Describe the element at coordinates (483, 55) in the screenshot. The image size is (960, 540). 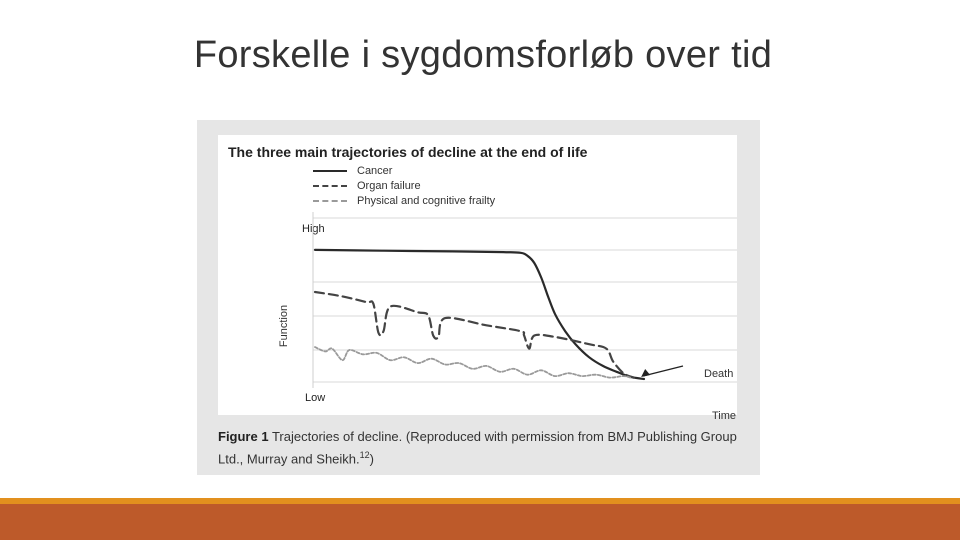
I see `slide-title: Forskelle i sygdomsforløb over tid` at that location.